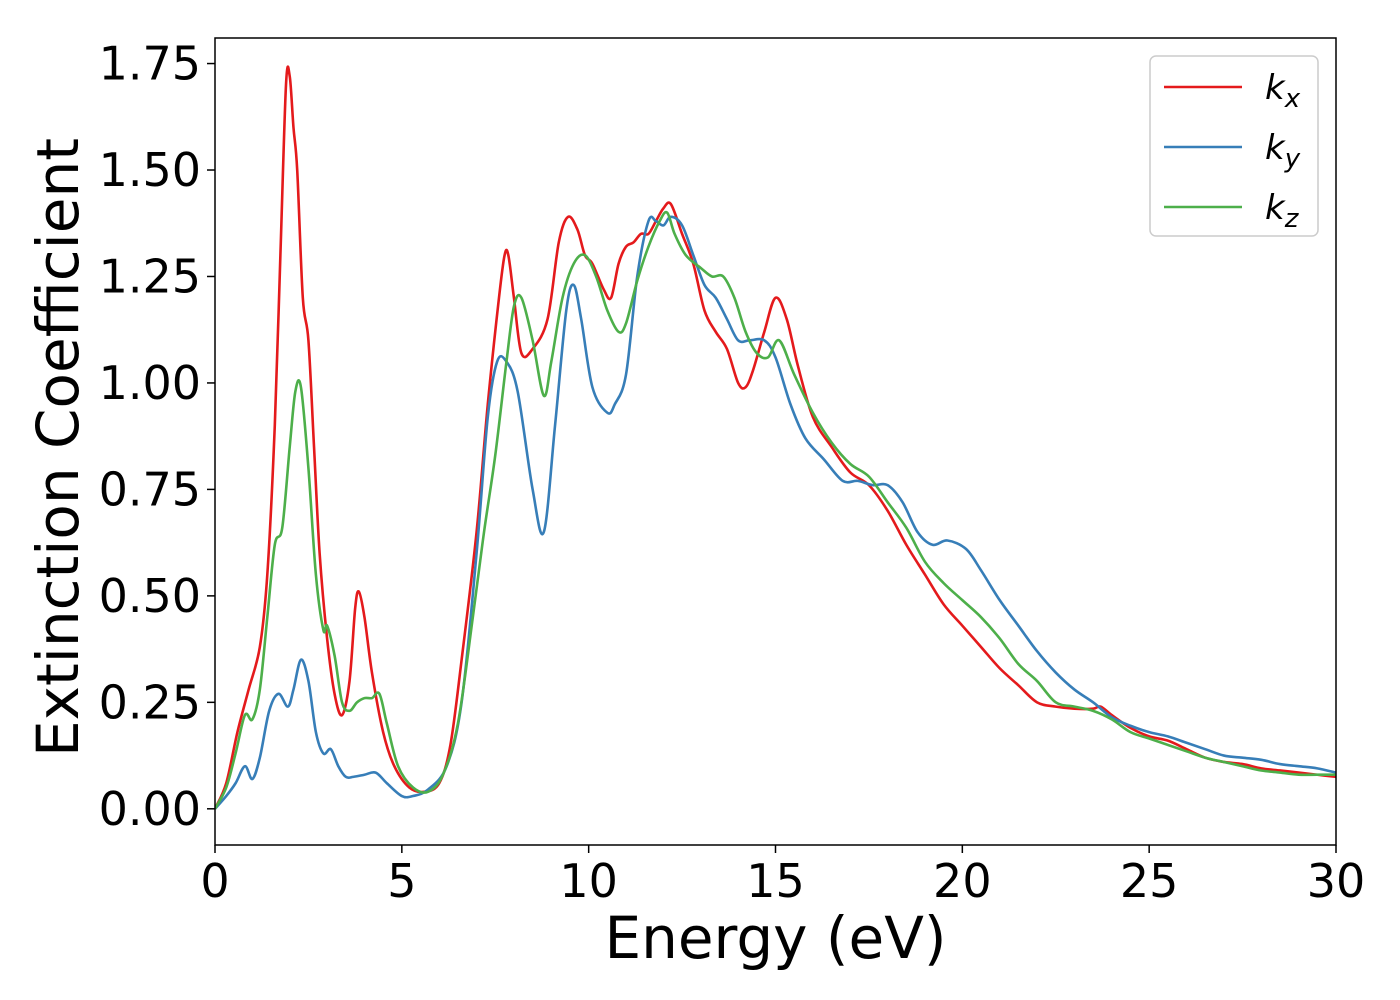 The height and width of the screenshot is (1000, 1400). What do you see at coordinates (1149, 881) in the screenshot?
I see `x-tick-label: 25` at bounding box center [1149, 881].